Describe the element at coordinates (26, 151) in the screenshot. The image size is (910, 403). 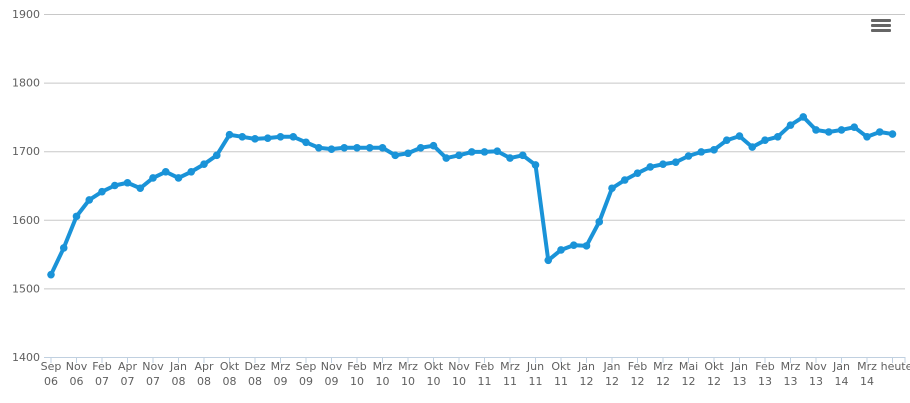
I see `y-tick-label: 1700` at that location.